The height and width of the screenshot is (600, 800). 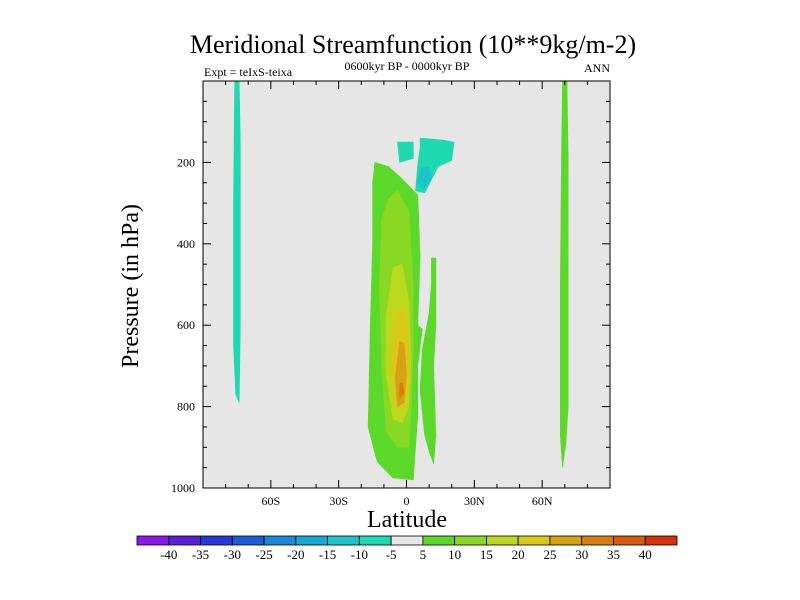 What do you see at coordinates (186, 325) in the screenshot?
I see `y-tick-label: 600` at bounding box center [186, 325].